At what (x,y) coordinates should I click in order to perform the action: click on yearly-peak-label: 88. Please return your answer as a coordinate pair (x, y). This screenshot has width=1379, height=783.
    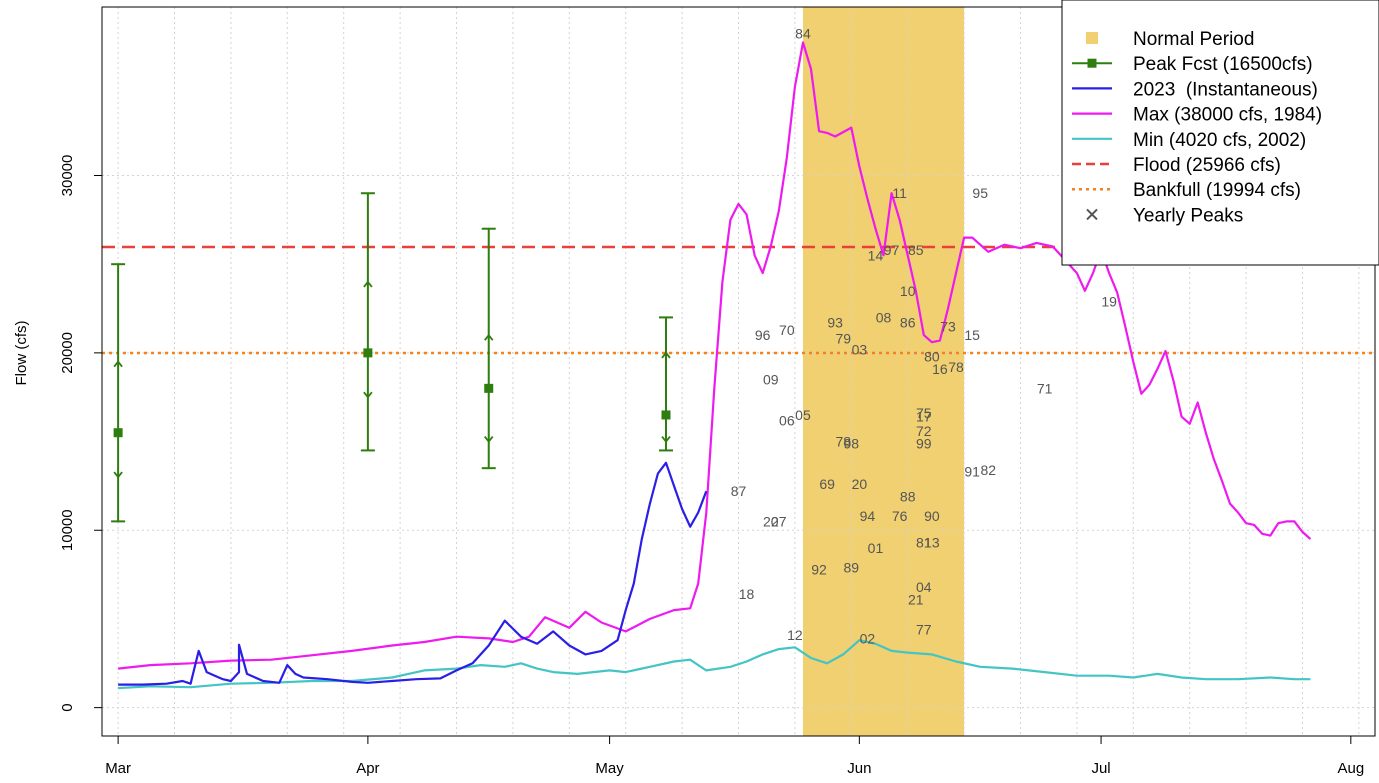
    Looking at the image, I should click on (908, 497).